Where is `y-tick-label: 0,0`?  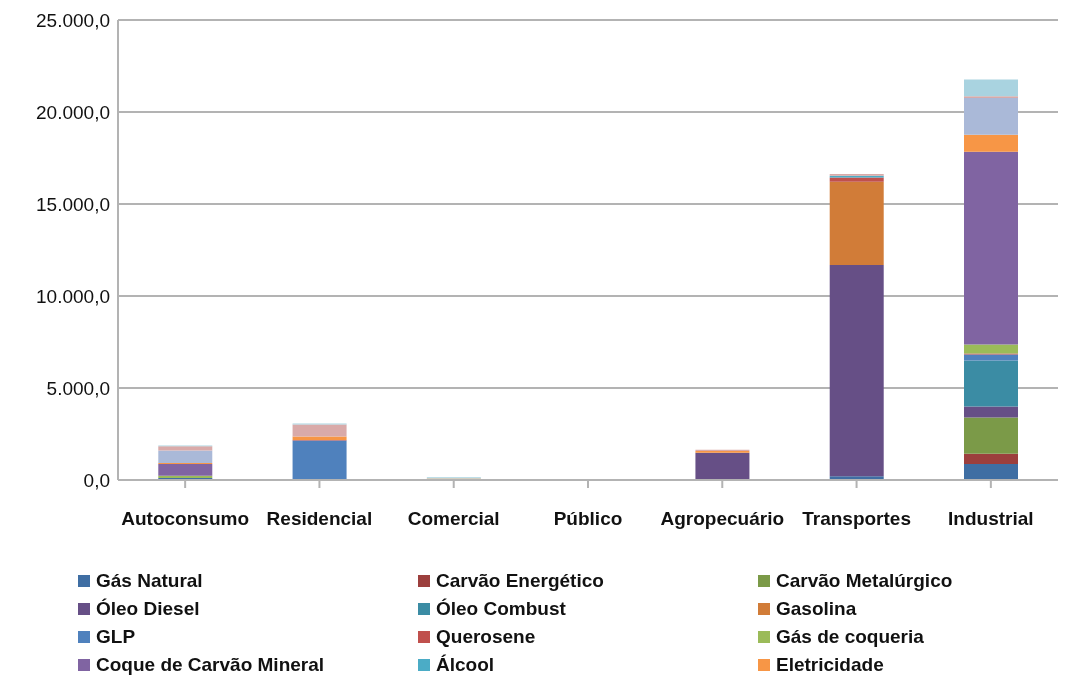
y-tick-label: 0,0 is located at coordinates (96, 480).